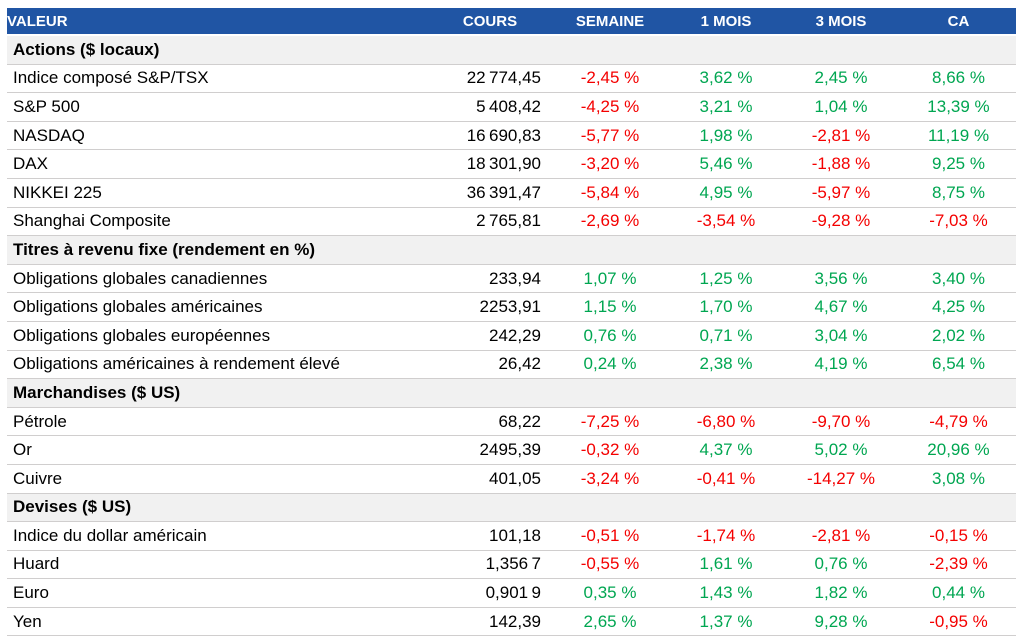  Describe the element at coordinates (726, 136) in the screenshot. I see `percent-change-cell: 1,98 %` at that location.